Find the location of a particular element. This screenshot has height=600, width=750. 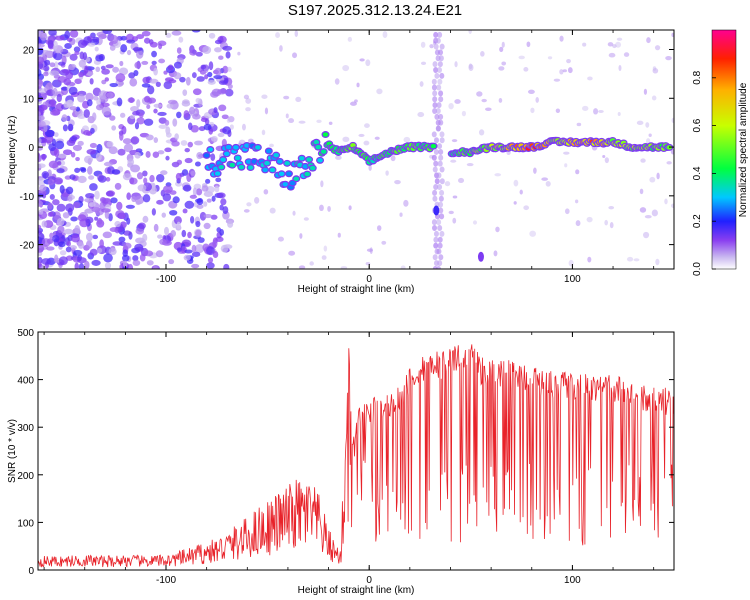

y-tick-label: 100 is located at coordinates (25, 523).